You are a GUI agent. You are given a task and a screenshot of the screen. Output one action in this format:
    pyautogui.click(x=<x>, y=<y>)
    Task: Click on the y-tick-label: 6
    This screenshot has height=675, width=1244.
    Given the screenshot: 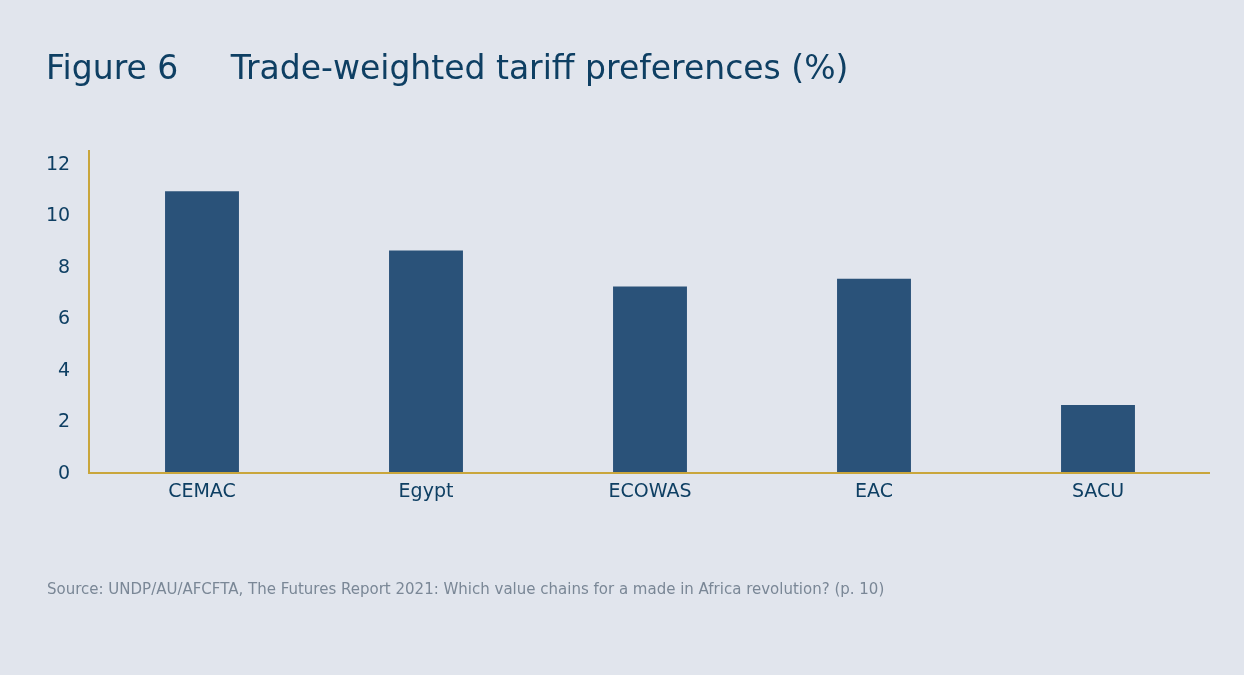 What is the action you would take?
    pyautogui.click(x=64, y=317)
    